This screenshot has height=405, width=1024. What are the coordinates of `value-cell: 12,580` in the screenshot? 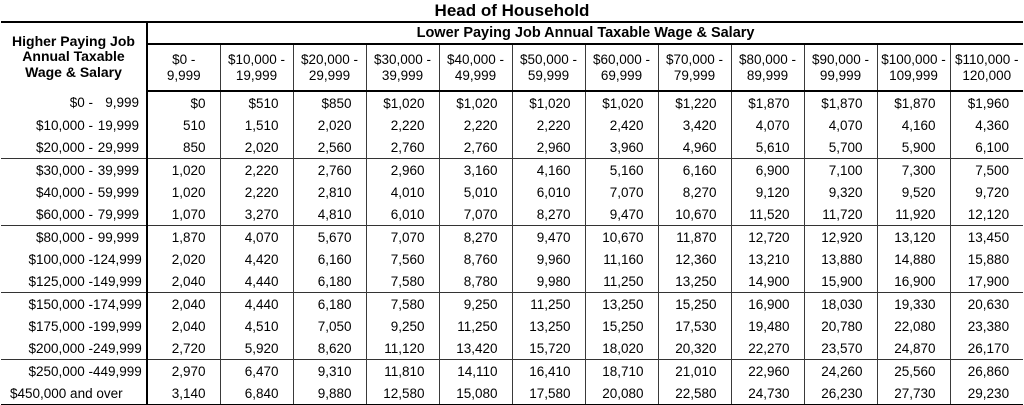 It's located at (402, 393).